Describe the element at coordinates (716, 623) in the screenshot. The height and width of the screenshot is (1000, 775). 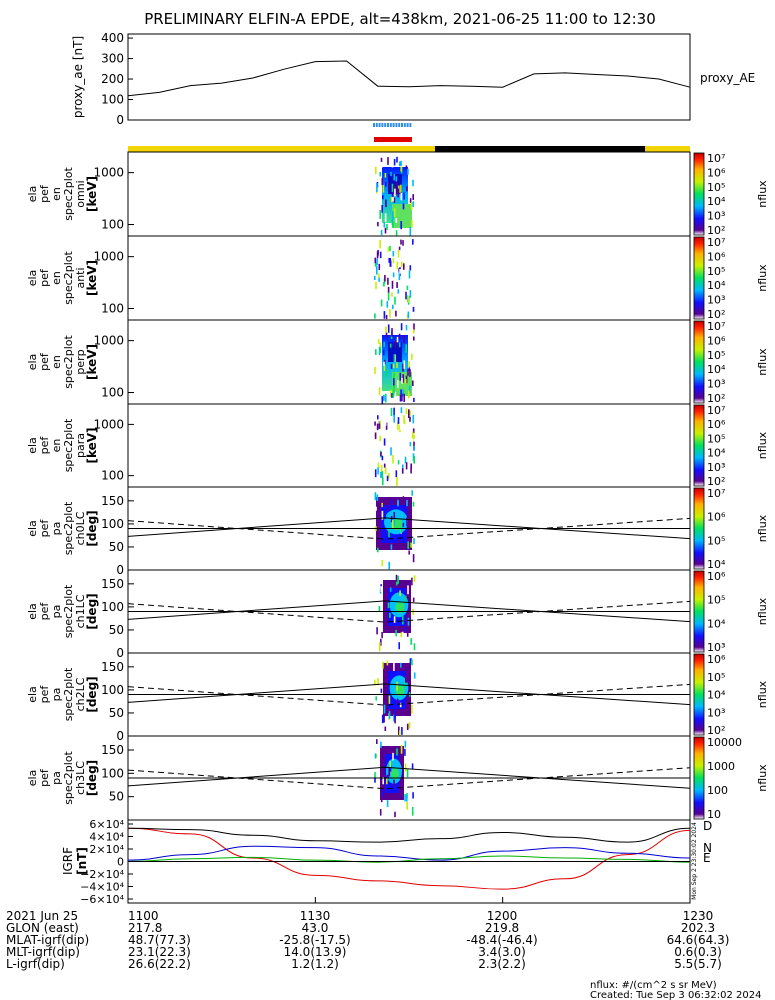
I see `colorbar-tick-label: 10⁴` at that location.